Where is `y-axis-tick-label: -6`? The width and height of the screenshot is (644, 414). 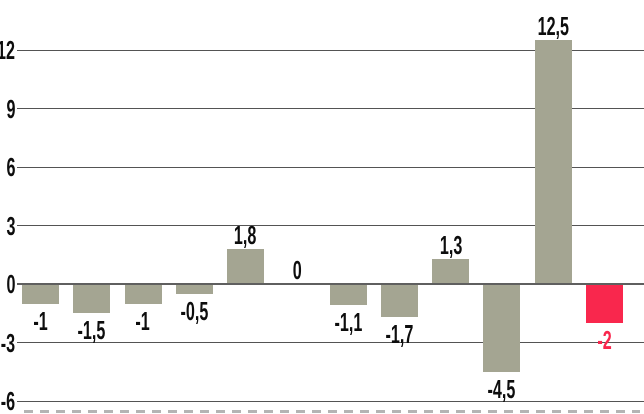
y-axis-tick-label: -6 is located at coordinates (7, 400).